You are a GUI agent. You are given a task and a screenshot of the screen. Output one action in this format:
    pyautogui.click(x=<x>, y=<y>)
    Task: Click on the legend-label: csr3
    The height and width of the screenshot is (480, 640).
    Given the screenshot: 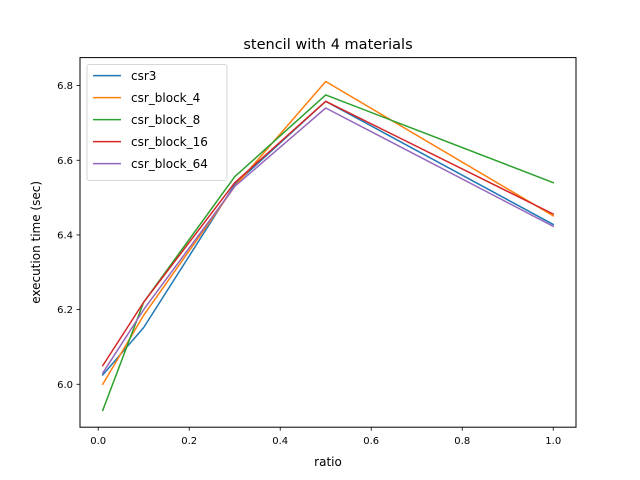 What is the action you would take?
    pyautogui.click(x=143, y=76)
    